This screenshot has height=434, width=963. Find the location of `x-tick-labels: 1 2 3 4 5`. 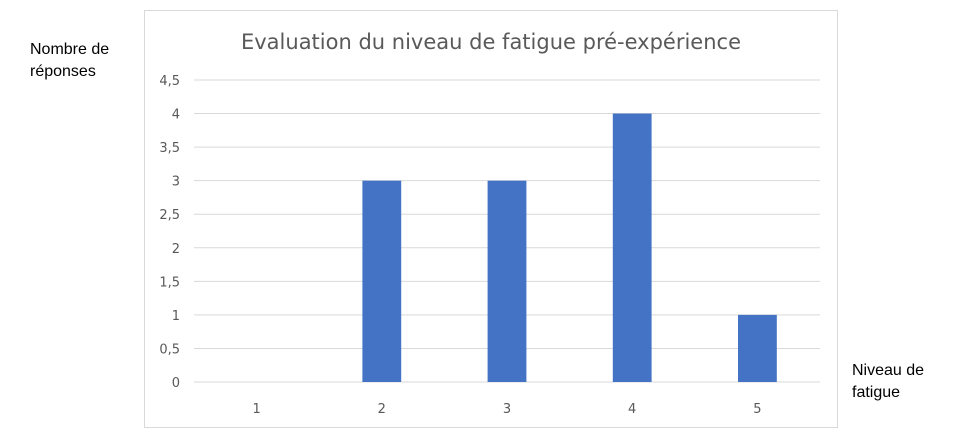

x-tick-labels: 1 2 3 4 5 is located at coordinates (506, 409).